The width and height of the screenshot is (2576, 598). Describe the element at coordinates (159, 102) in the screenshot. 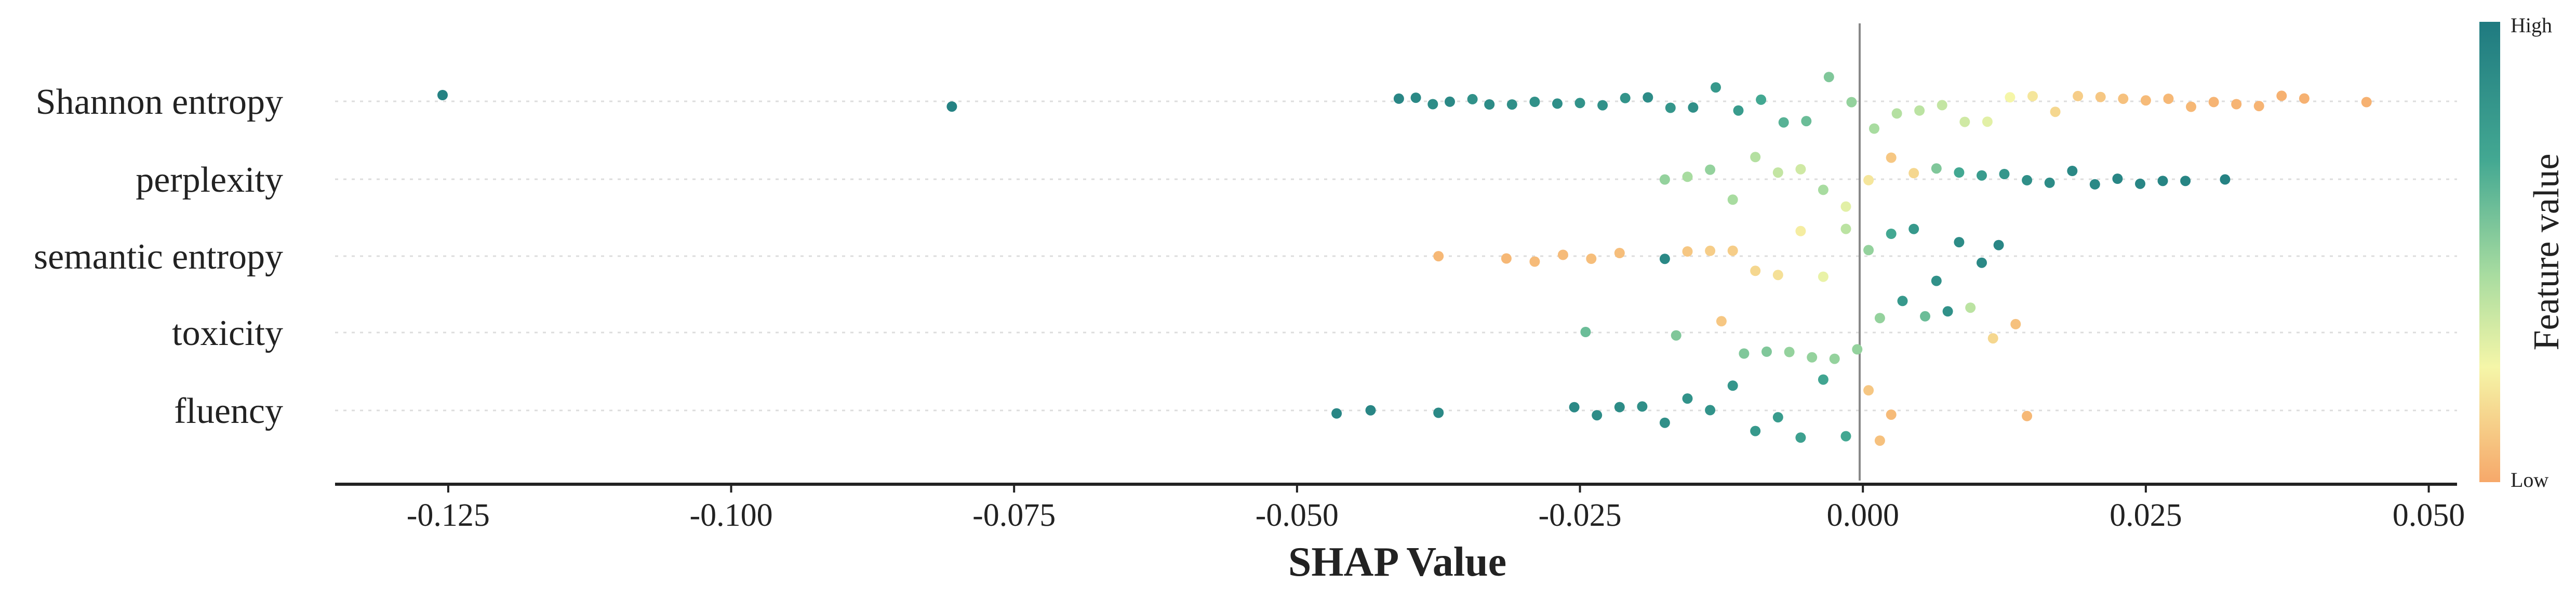

I see `feature-label: Shannon entropy` at that location.